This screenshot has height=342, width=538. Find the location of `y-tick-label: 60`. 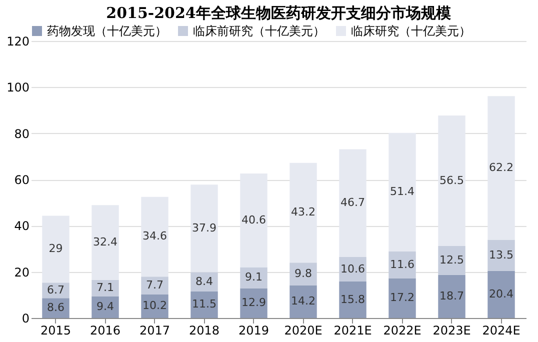

y-tick-label: 60 is located at coordinates (22, 180).